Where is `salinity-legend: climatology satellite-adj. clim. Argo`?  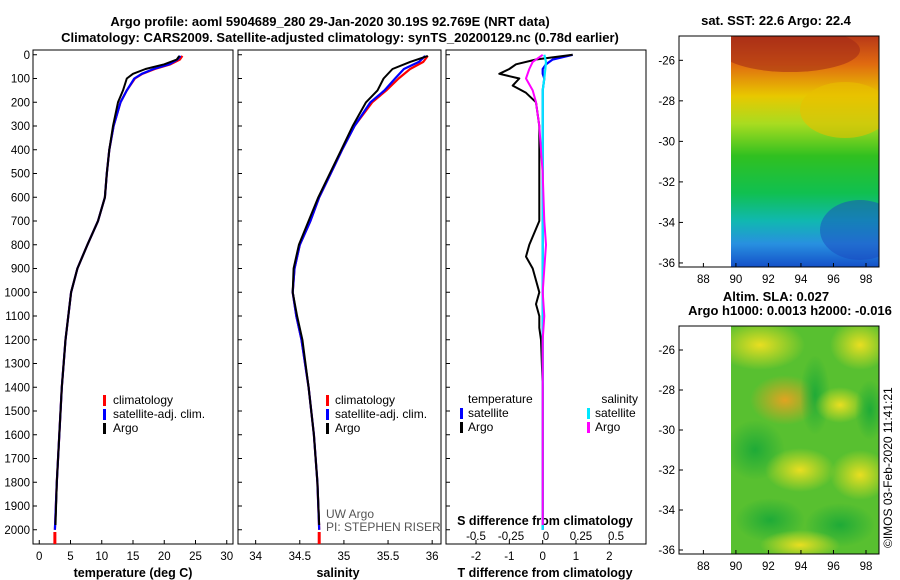
salinity-legend: climatology satellite-adj. clim. Argo is located at coordinates (376, 414).